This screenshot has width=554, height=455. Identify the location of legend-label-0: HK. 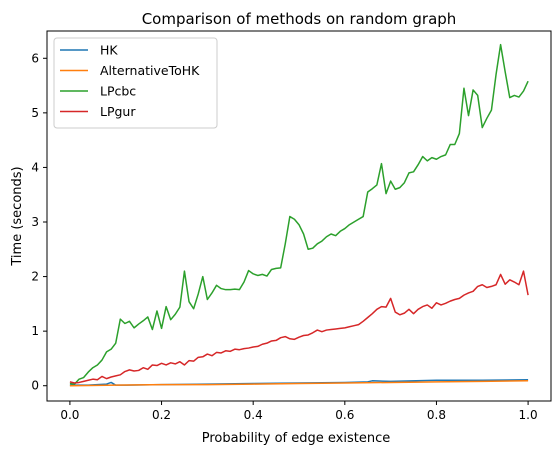
(109, 50).